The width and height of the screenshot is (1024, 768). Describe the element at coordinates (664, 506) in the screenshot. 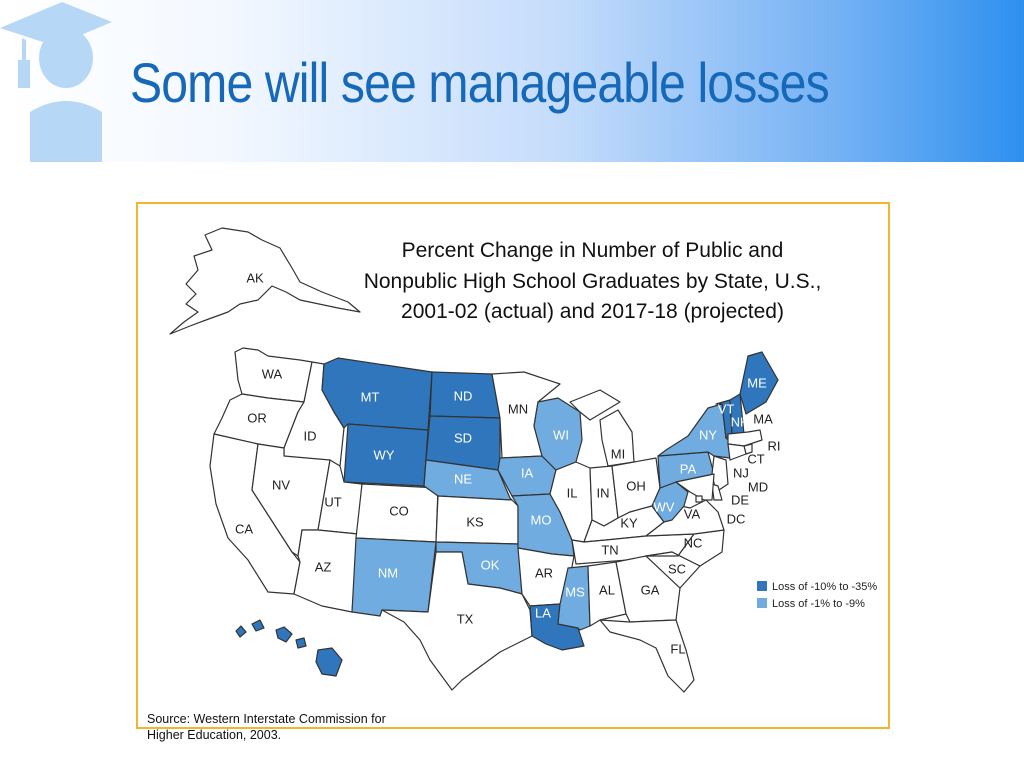

I see `state-label-wv: WV` at that location.